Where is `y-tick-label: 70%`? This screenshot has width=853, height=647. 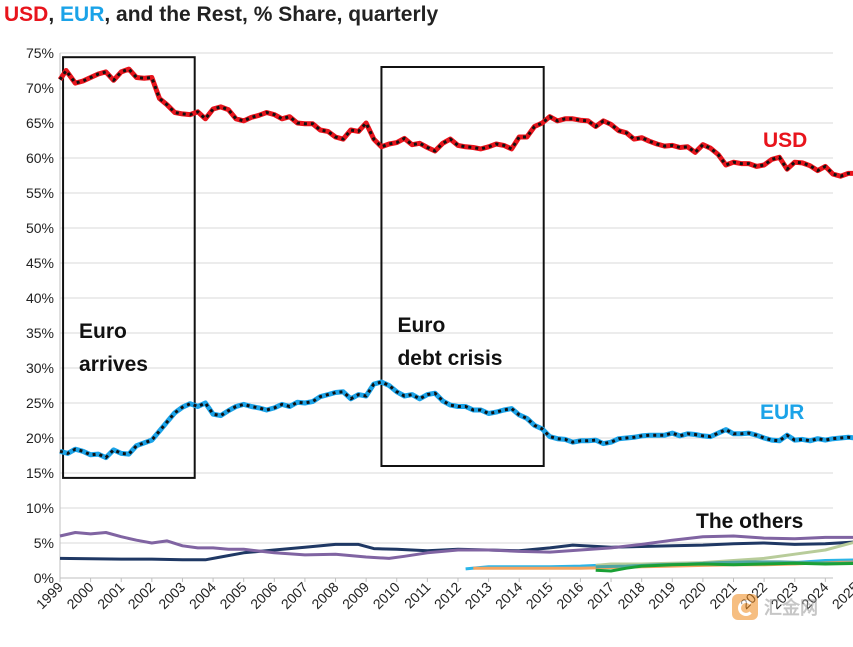 y-tick-label: 70% is located at coordinates (40, 88).